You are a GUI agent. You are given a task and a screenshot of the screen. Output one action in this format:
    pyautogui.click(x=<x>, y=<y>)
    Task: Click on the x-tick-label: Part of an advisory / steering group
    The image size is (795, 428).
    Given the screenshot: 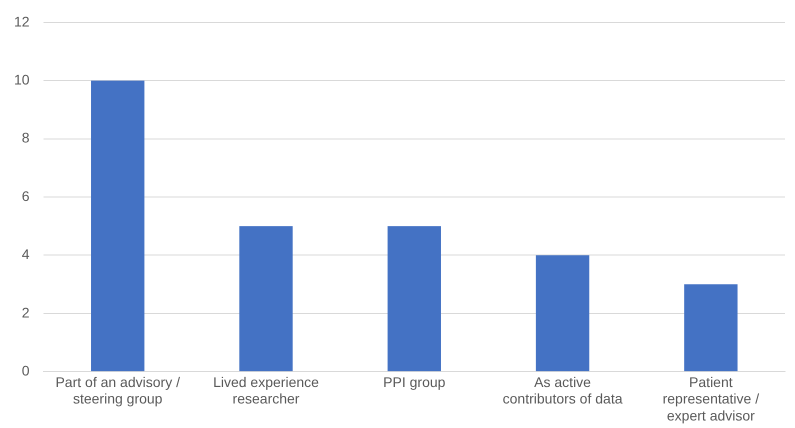 What is the action you would take?
    pyautogui.click(x=117, y=390)
    